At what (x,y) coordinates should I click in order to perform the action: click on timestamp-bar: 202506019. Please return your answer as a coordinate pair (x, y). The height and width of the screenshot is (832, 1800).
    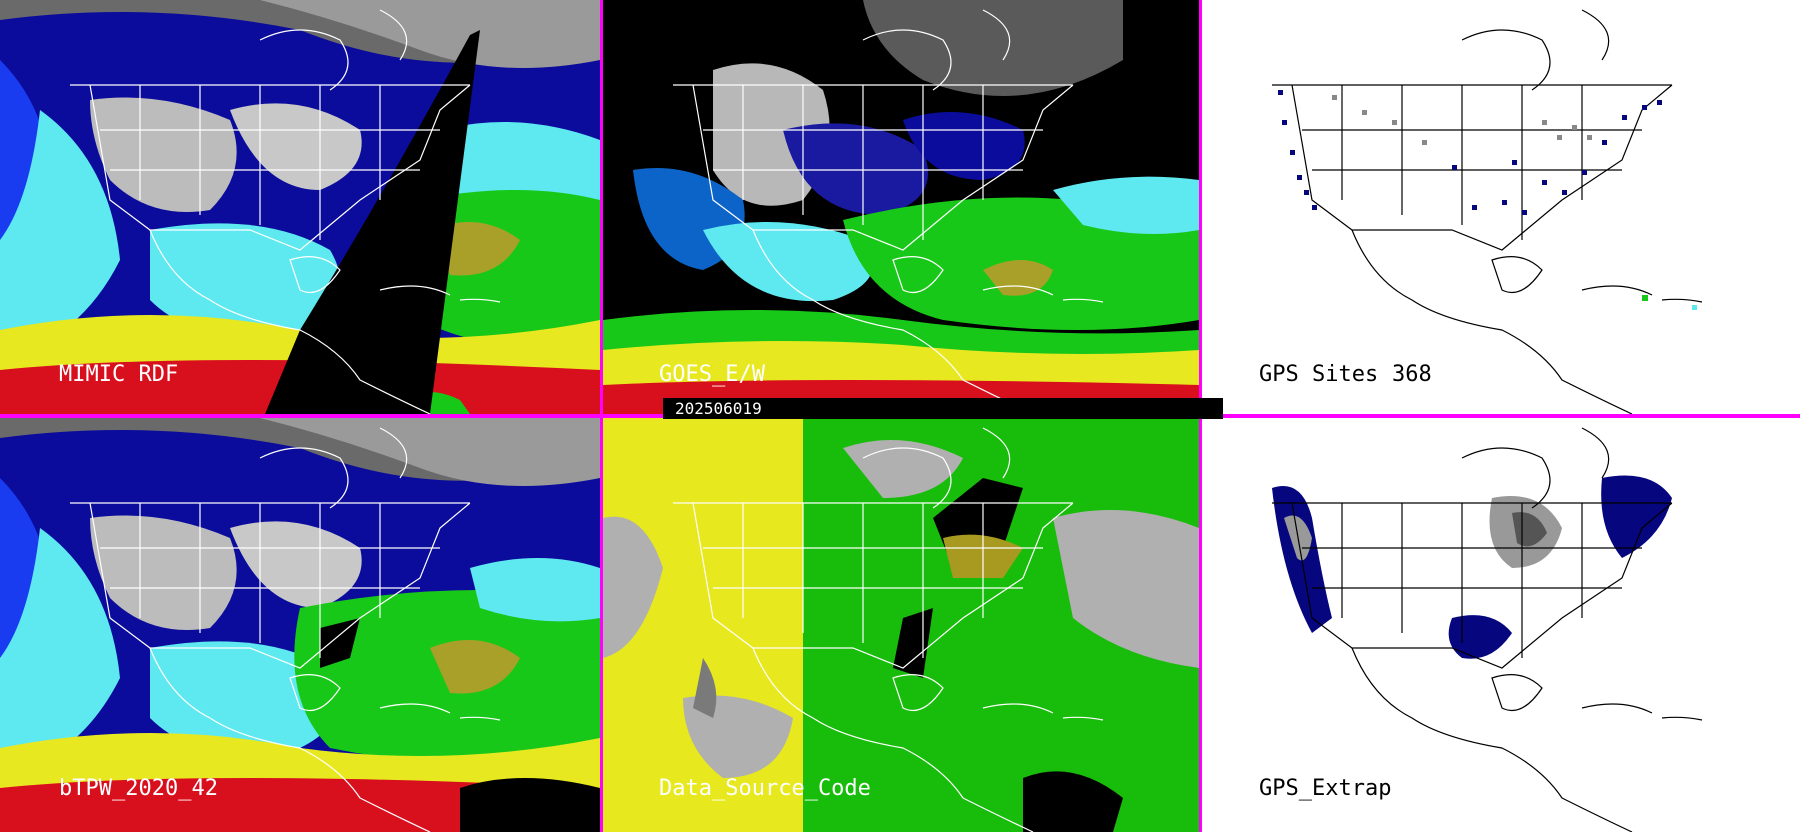
    Looking at the image, I should click on (943, 408).